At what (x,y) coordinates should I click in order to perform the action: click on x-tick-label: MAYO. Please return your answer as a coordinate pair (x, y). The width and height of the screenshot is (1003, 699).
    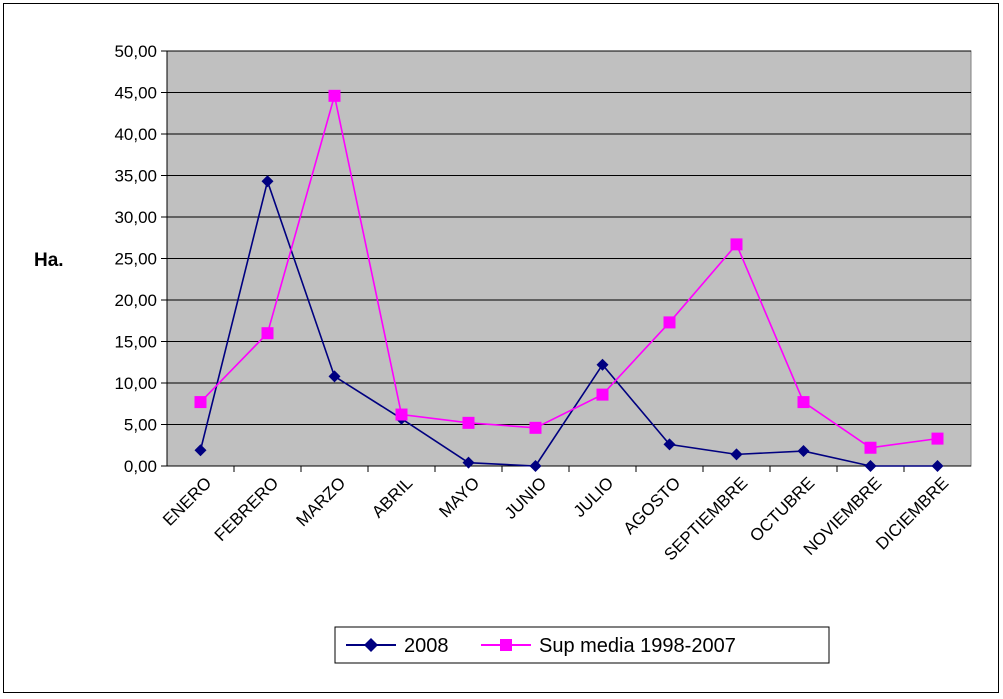
    Looking at the image, I should click on (459, 497).